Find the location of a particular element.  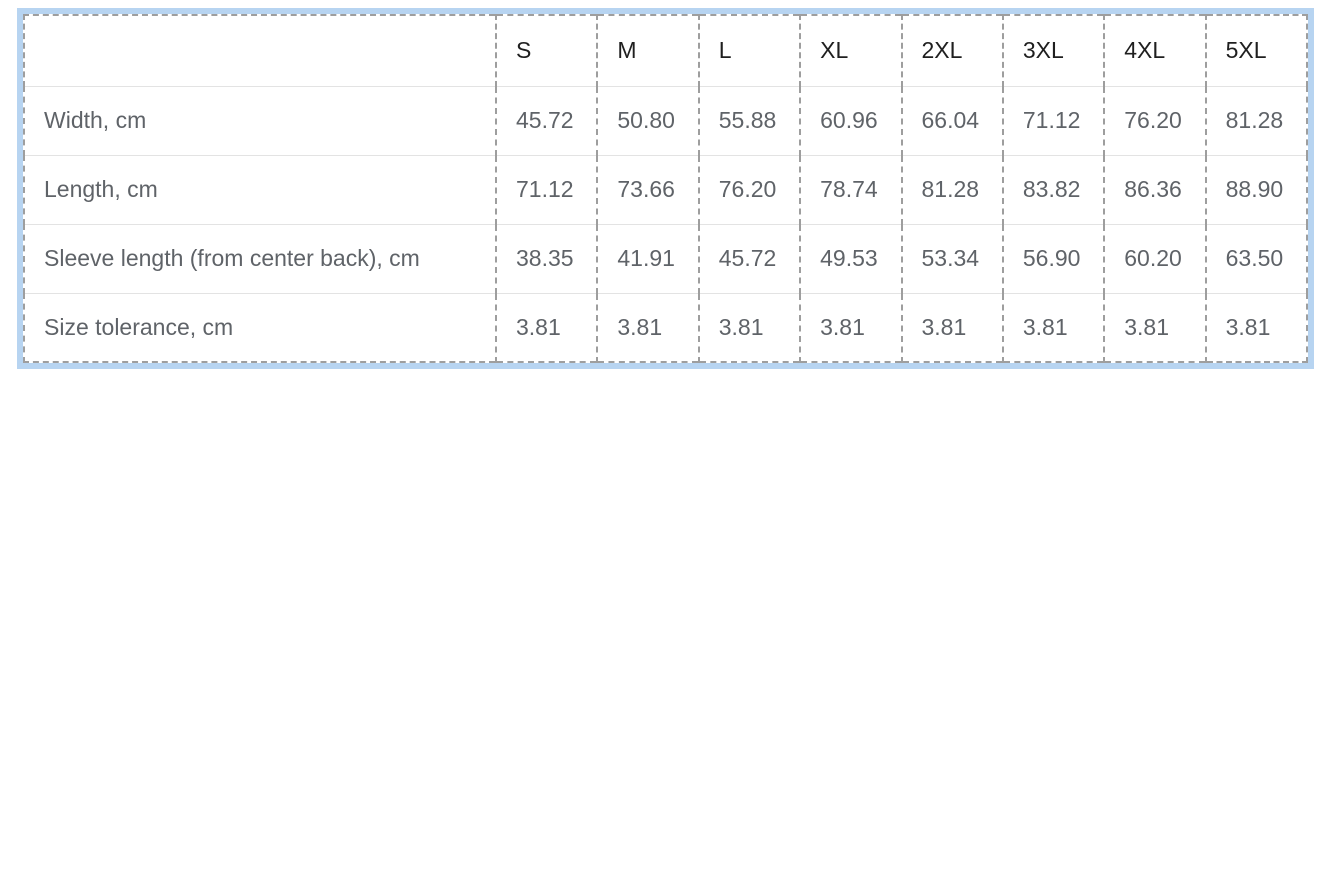

row-label-cell: Length, cm is located at coordinates (260, 189).